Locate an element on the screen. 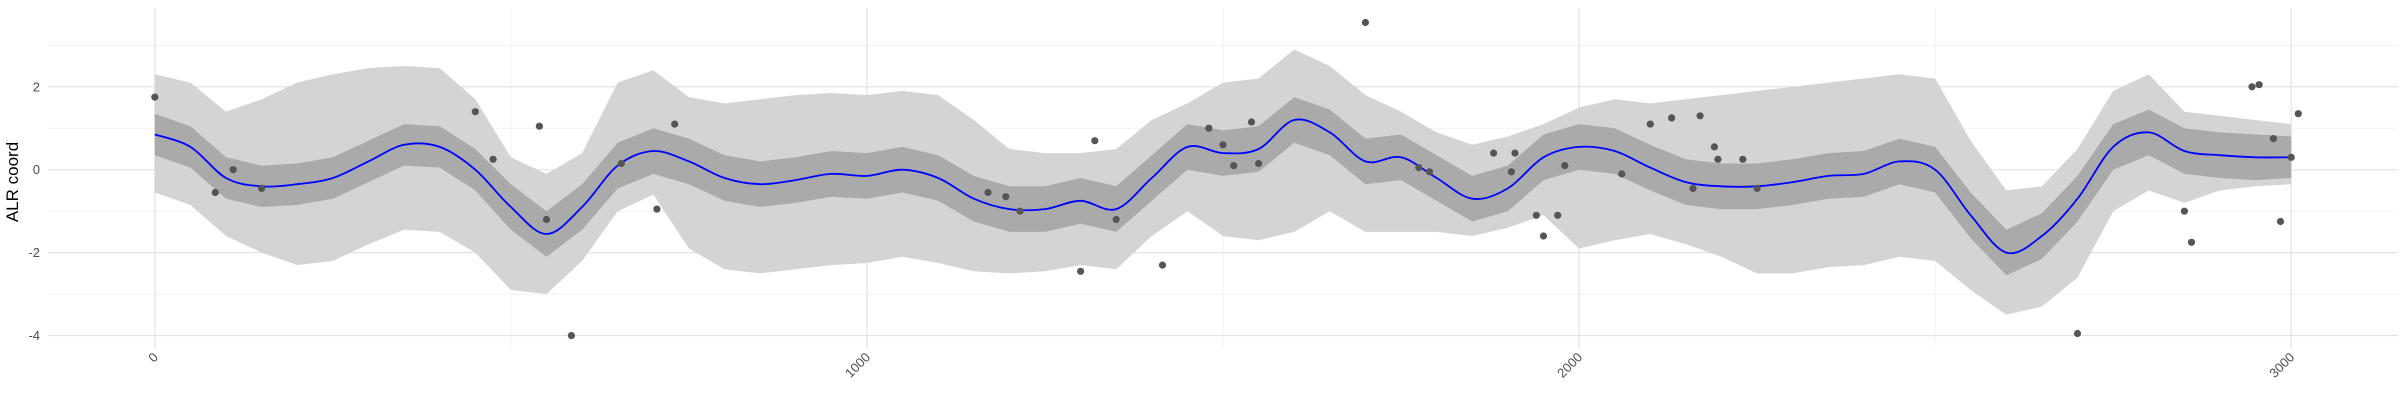 This screenshot has height=400, width=2400. y-axis-ticks: -4 -2 0 2 is located at coordinates (34, 211).